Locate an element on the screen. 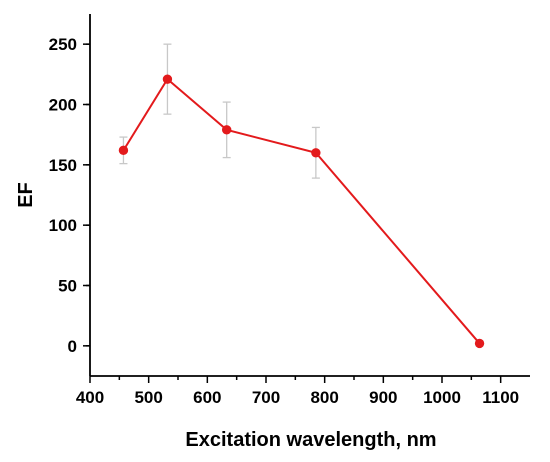 This screenshot has width=550, height=462. x-tick-label: 1100 is located at coordinates (500, 397).